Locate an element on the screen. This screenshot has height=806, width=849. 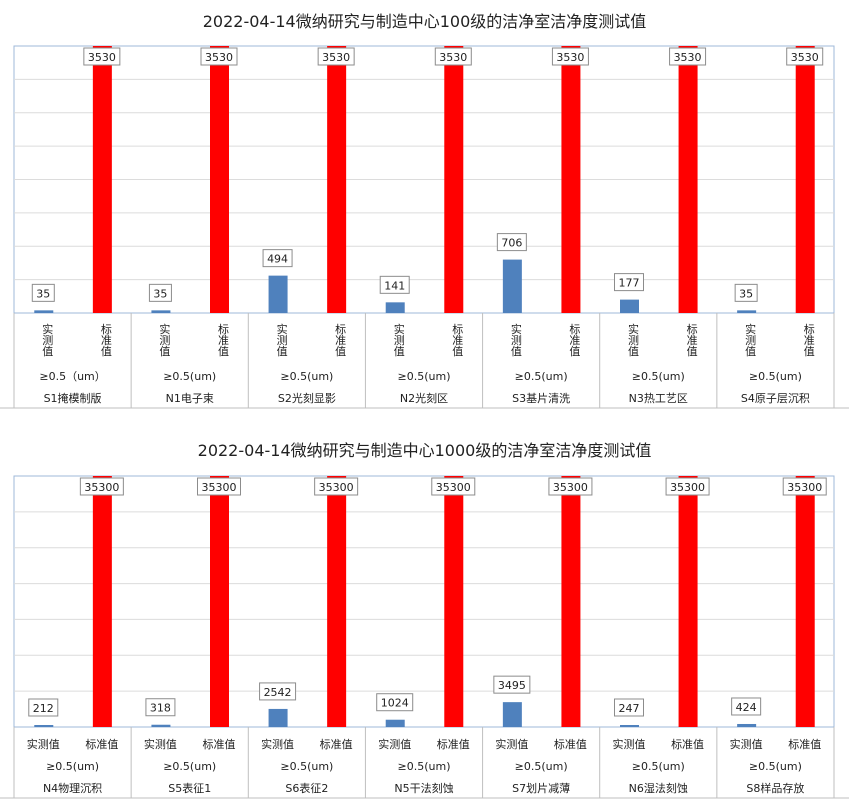
room-name-label: S1掩模制版 is located at coordinates (73, 398).